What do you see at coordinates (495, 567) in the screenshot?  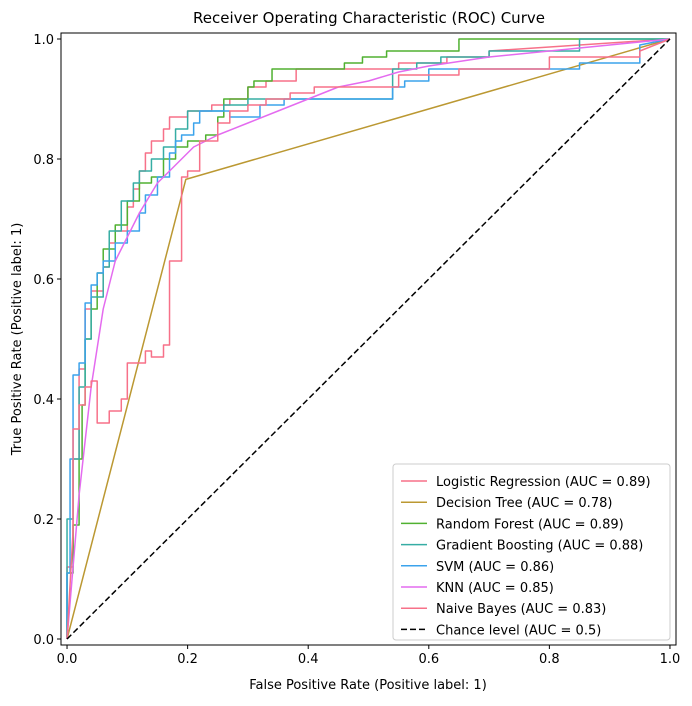 I see `legend-label-4: SVM (AUC = 0.86)` at bounding box center [495, 567].